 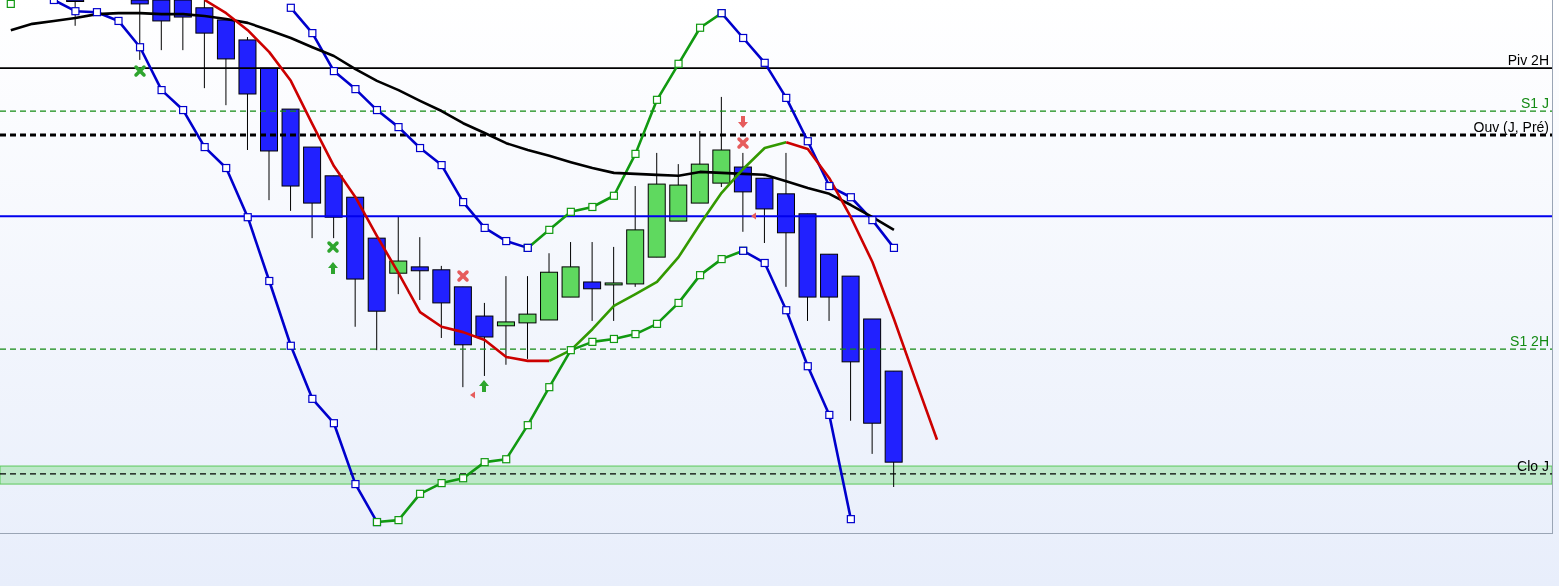 I want to click on ref-line-label: S1 2H, so click(x=1529, y=341).